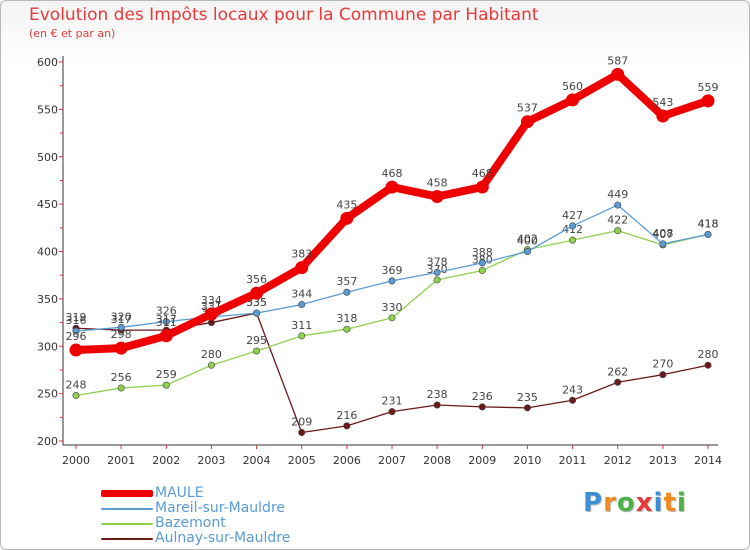  Describe the element at coordinates (121, 460) in the screenshot. I see `x-tick-label: 2001` at that location.